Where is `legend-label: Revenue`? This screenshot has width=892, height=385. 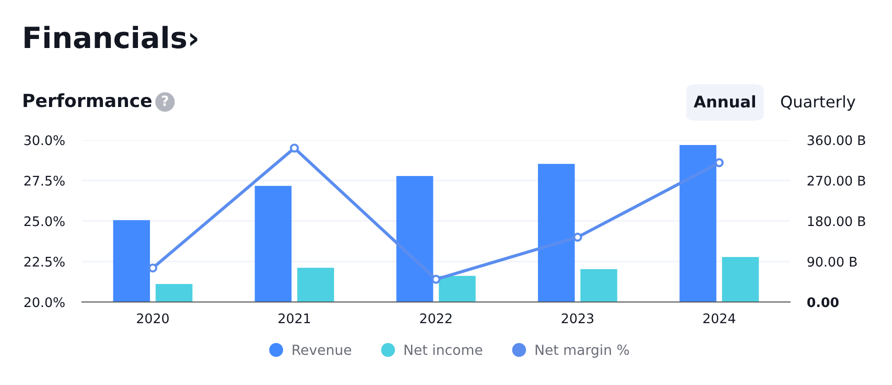 legend-label: Revenue is located at coordinates (322, 350).